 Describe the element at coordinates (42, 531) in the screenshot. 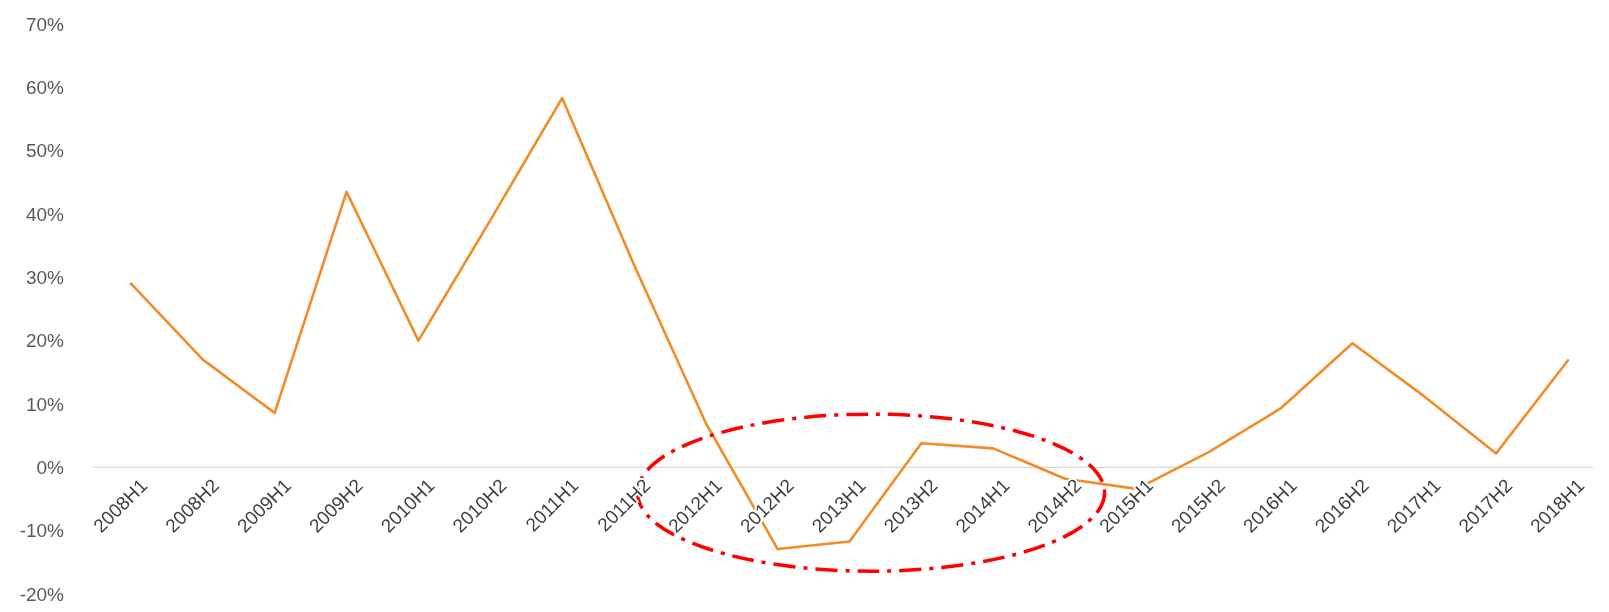

I see `y-tick-label: -10%` at that location.